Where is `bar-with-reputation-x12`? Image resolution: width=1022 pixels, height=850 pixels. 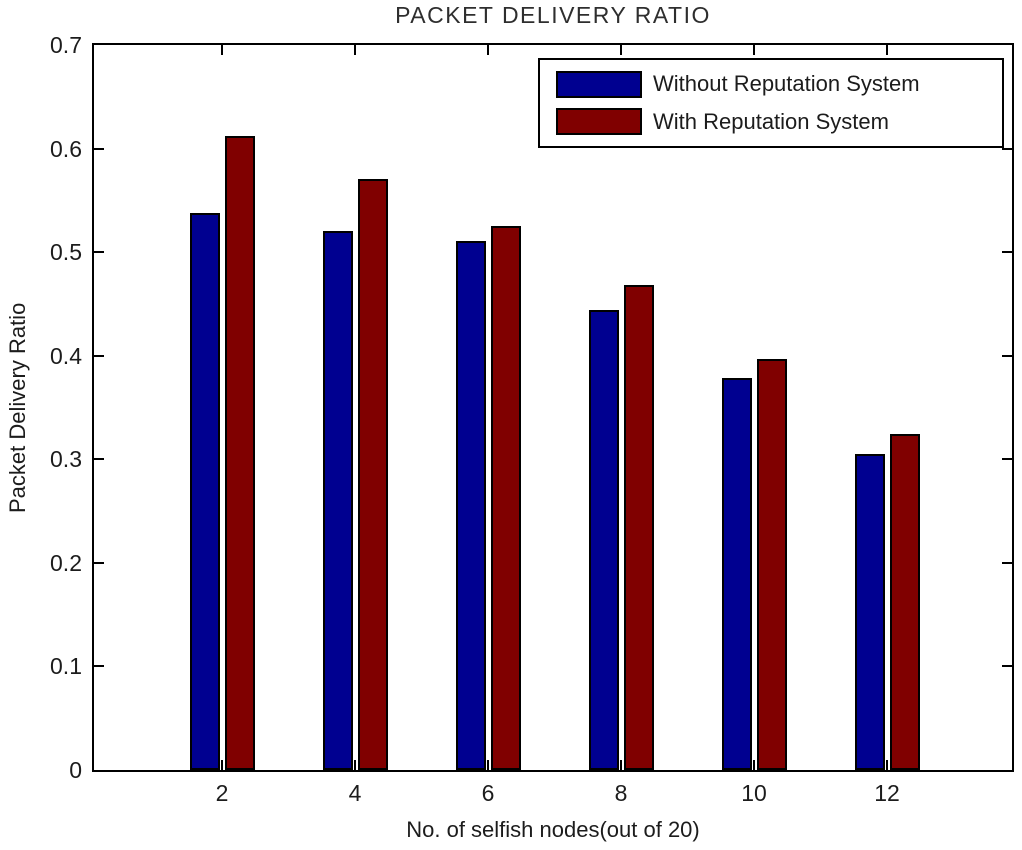 bar-with-reputation-x12 is located at coordinates (905, 602).